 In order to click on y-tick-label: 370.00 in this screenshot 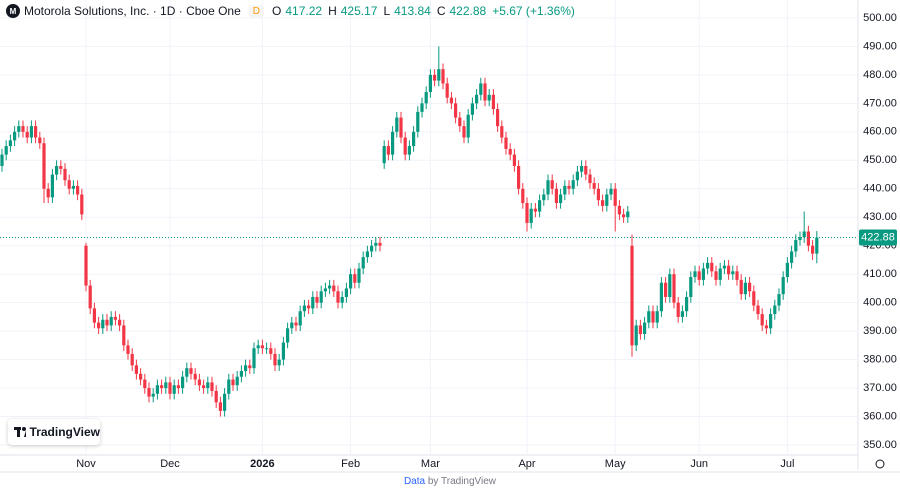, I will do `click(880, 388)`.